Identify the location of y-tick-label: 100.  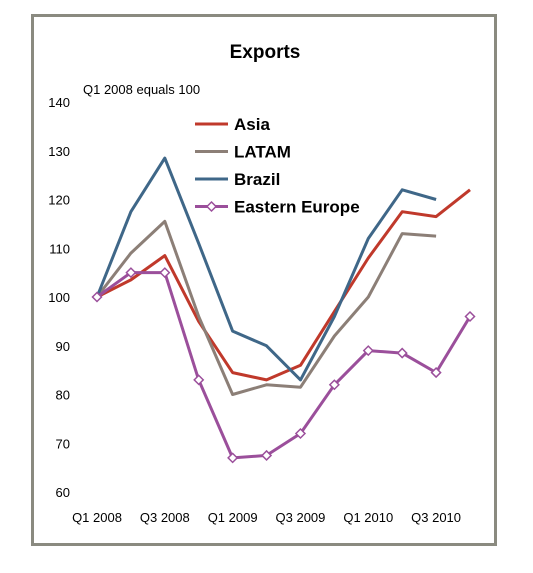
(59, 297).